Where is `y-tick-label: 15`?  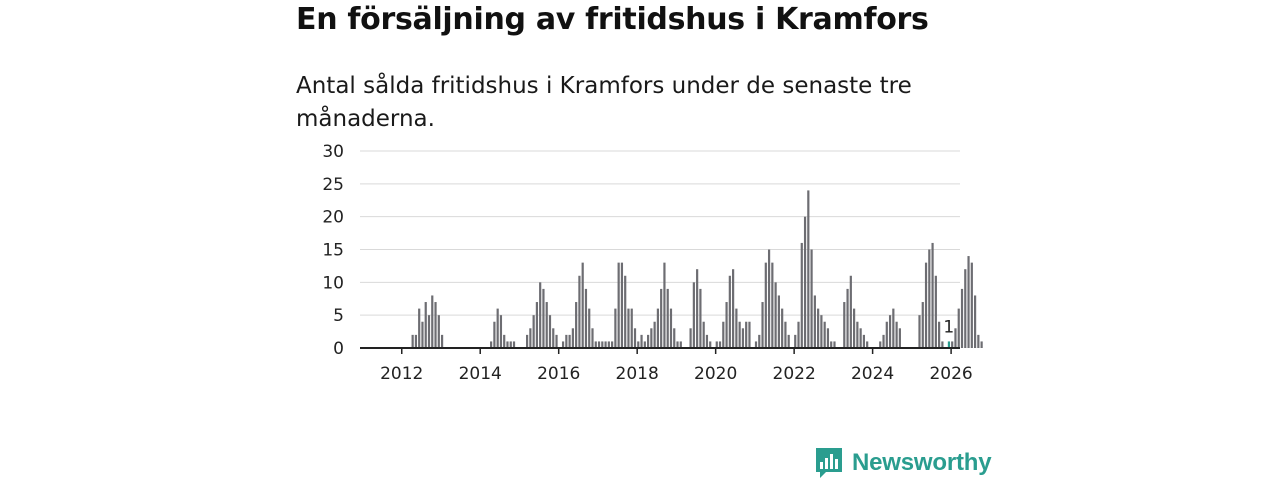 y-tick-label: 15 is located at coordinates (333, 251).